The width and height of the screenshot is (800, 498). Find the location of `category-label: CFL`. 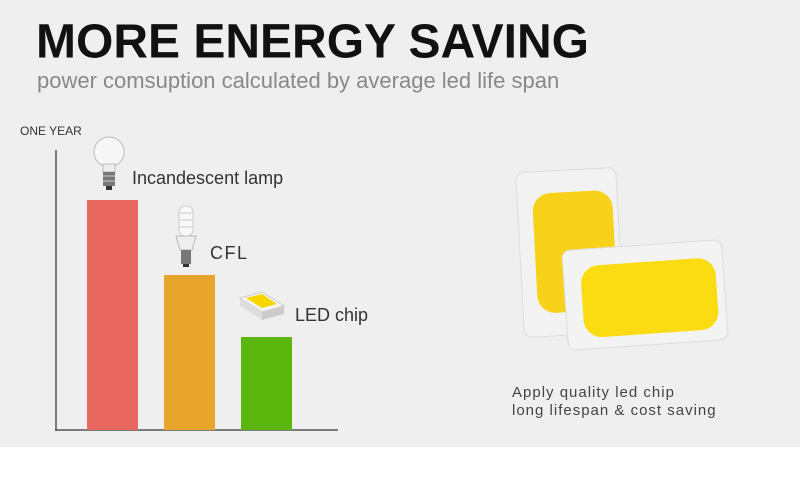

category-label: CFL is located at coordinates (229, 253).